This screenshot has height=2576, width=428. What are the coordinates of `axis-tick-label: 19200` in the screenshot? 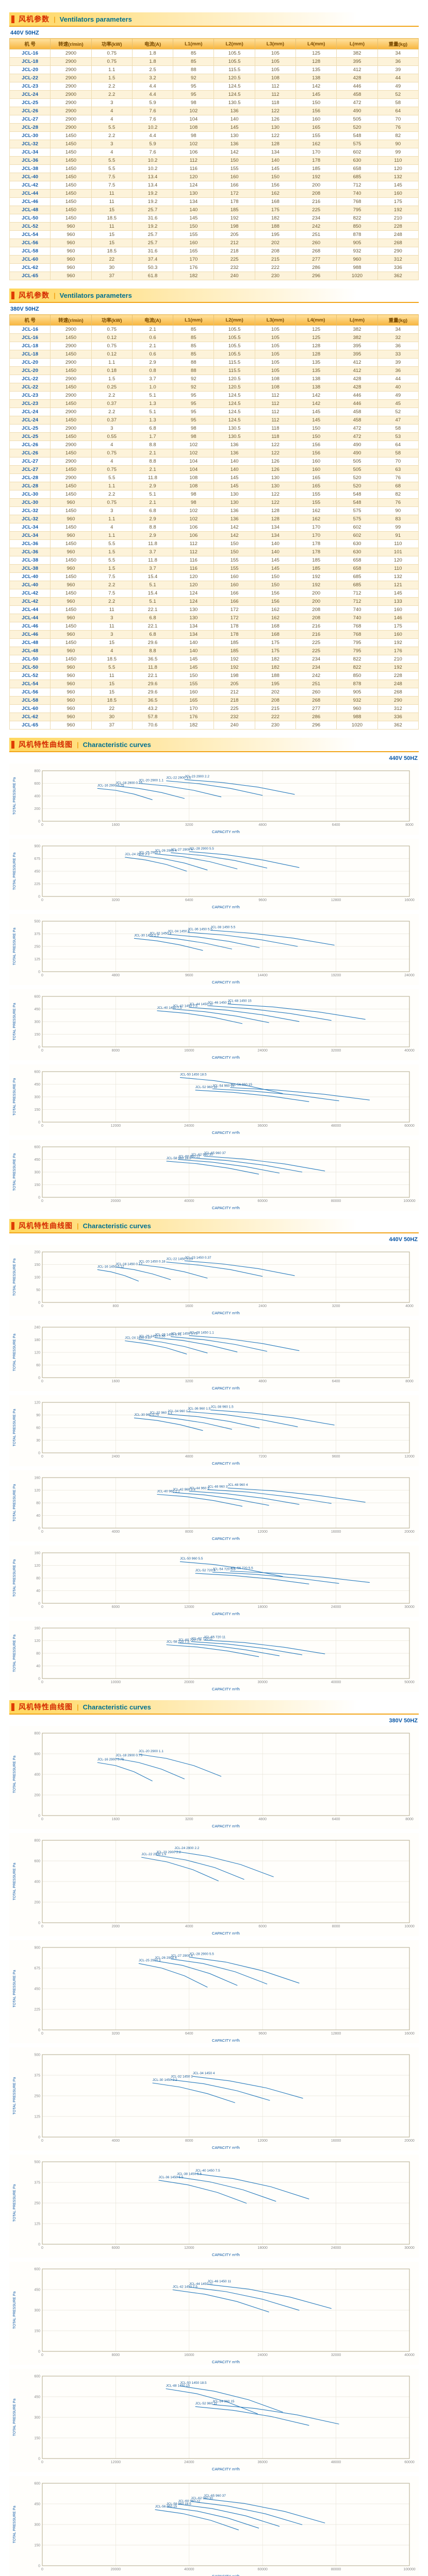 It's located at (336, 975).